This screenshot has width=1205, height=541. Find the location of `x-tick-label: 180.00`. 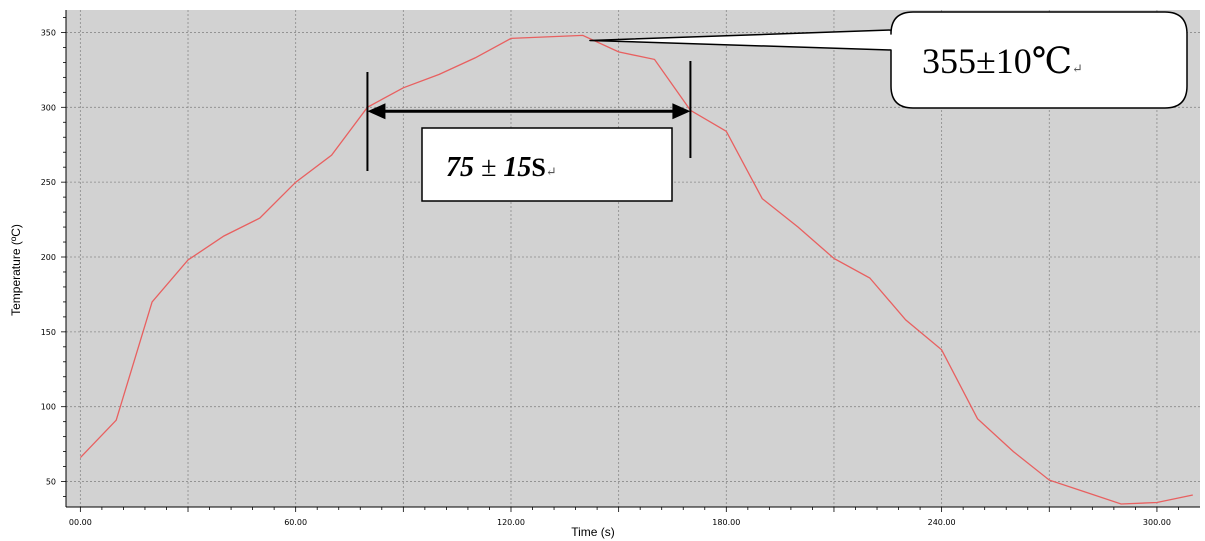

x-tick-label: 180.00 is located at coordinates (726, 522).